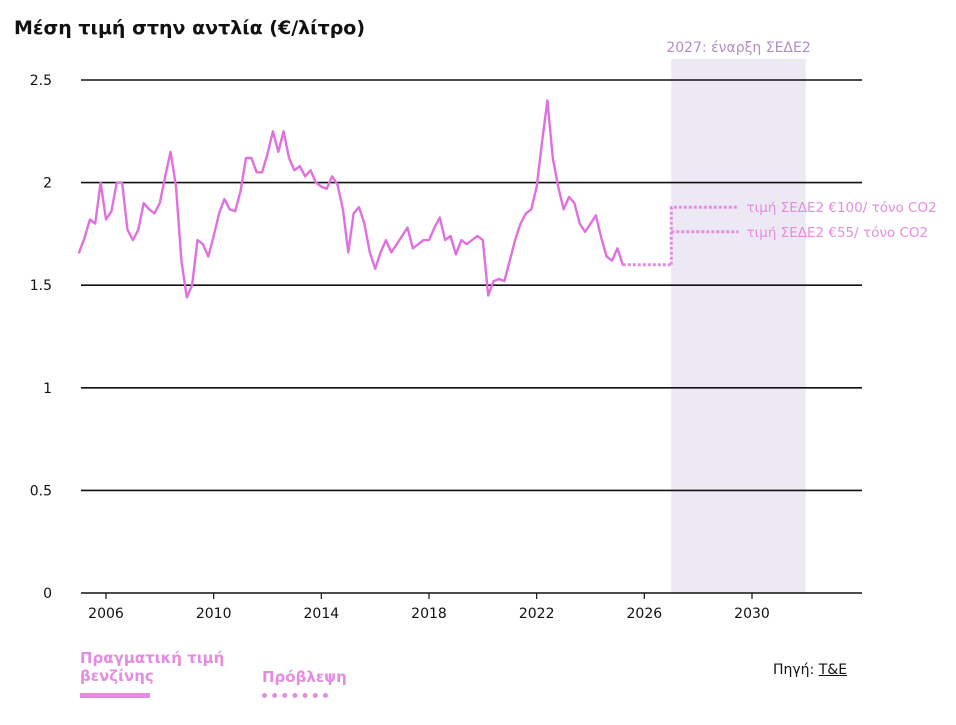 The width and height of the screenshot is (956, 725). What do you see at coordinates (322, 614) in the screenshot?
I see `x-tick-label: 2014` at bounding box center [322, 614].